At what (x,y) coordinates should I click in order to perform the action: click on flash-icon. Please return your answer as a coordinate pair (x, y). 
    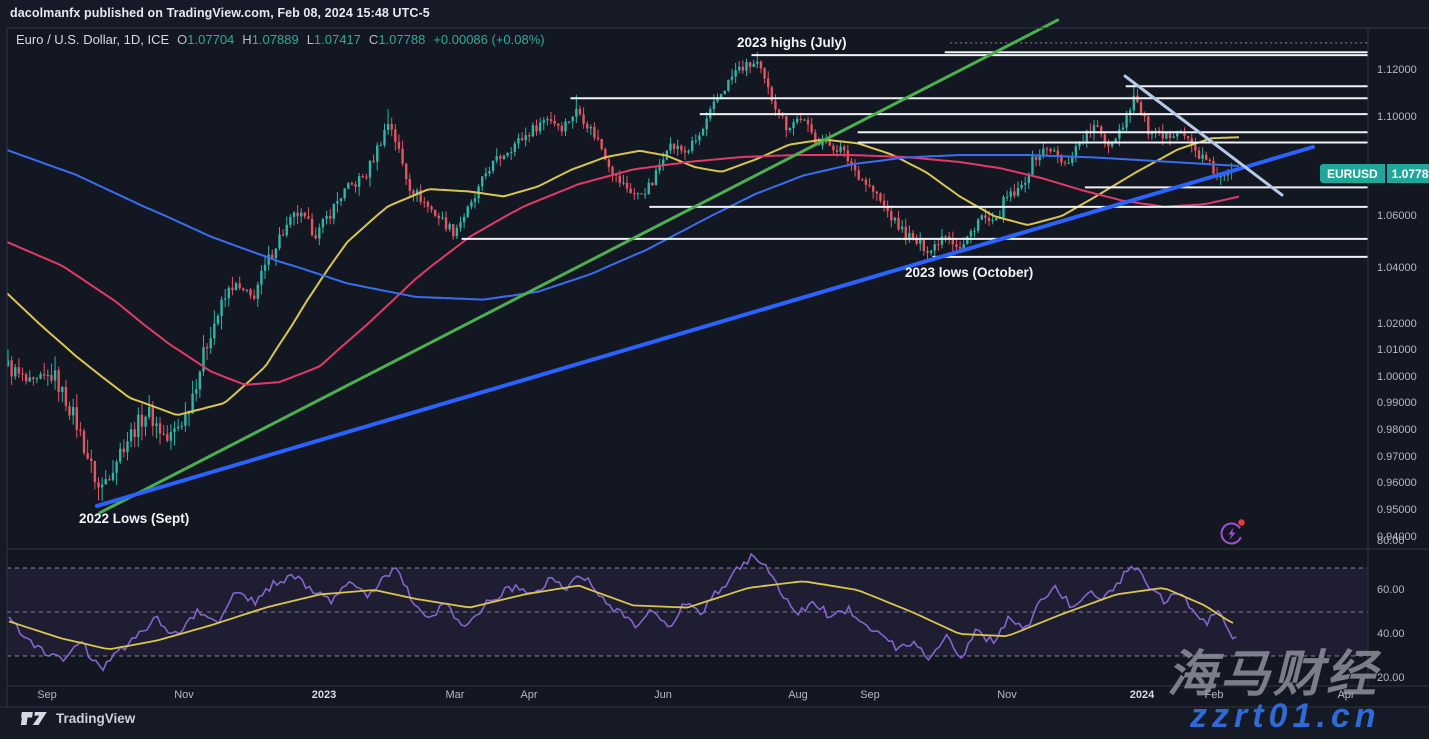
    Looking at the image, I should click on (1233, 533).